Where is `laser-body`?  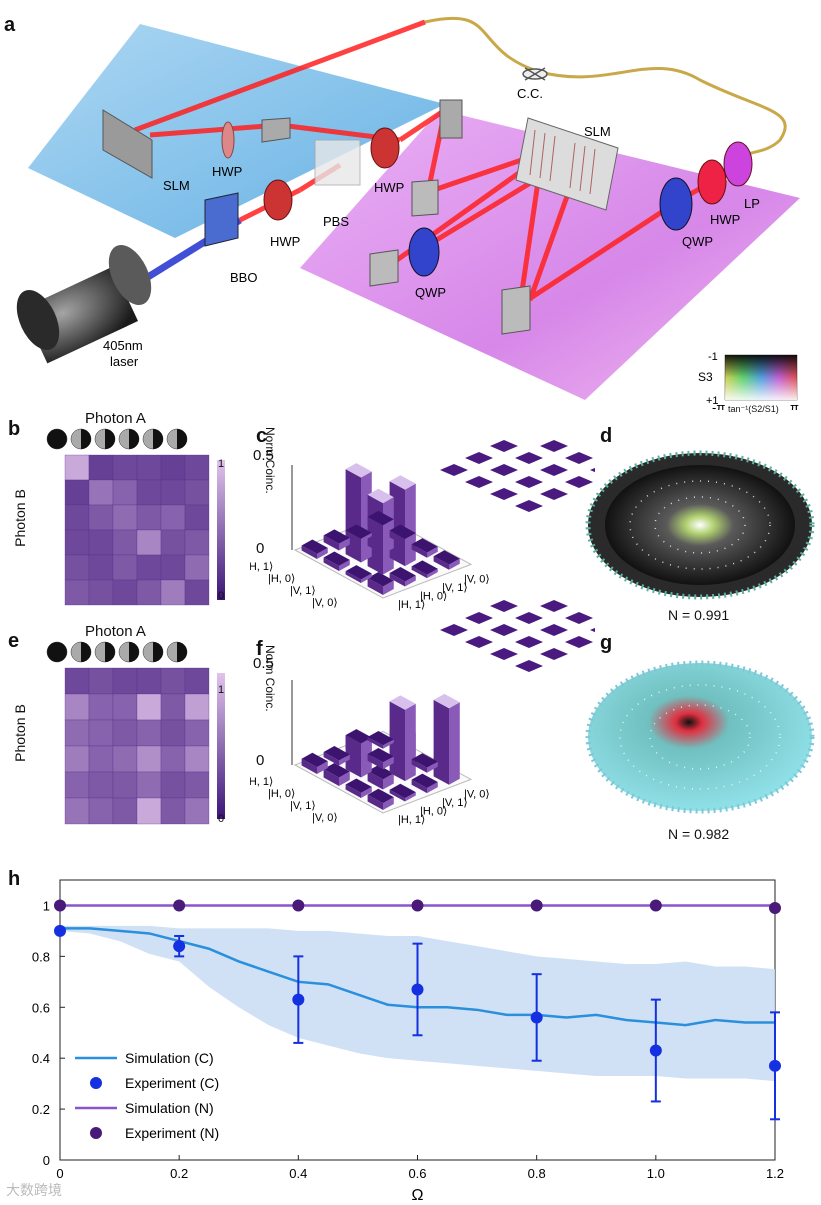
laser-body is located at coordinates (84, 304).